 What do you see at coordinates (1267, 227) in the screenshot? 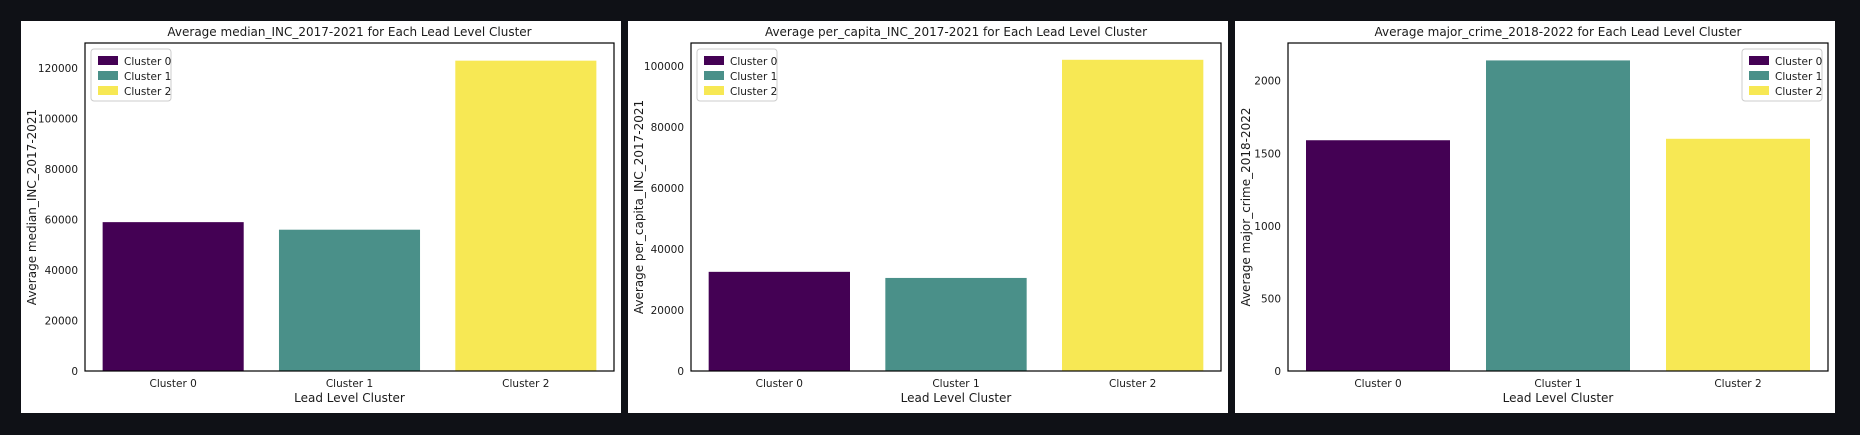
I see `y-tick-label: 1000` at bounding box center [1267, 227].